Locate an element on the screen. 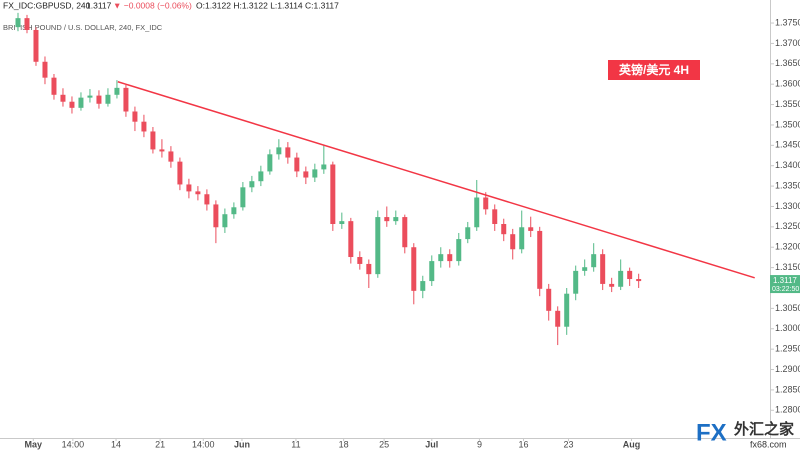 This screenshot has width=800, height=451. y-tick-label: 1.3500 is located at coordinates (787, 124).